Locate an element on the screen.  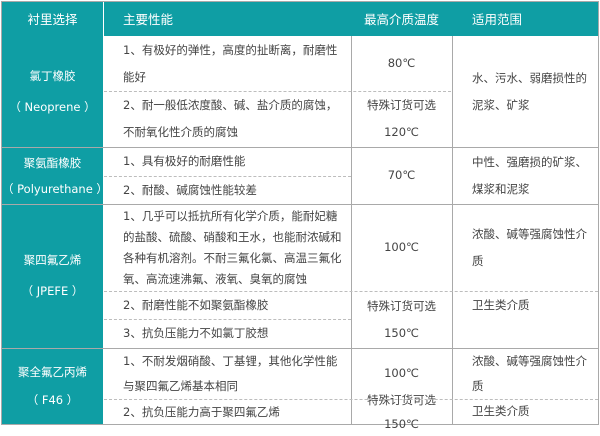
property-cell: 1、有极好的弹性，高度的扯断离，耐磨性能好 is located at coordinates (230, 63).